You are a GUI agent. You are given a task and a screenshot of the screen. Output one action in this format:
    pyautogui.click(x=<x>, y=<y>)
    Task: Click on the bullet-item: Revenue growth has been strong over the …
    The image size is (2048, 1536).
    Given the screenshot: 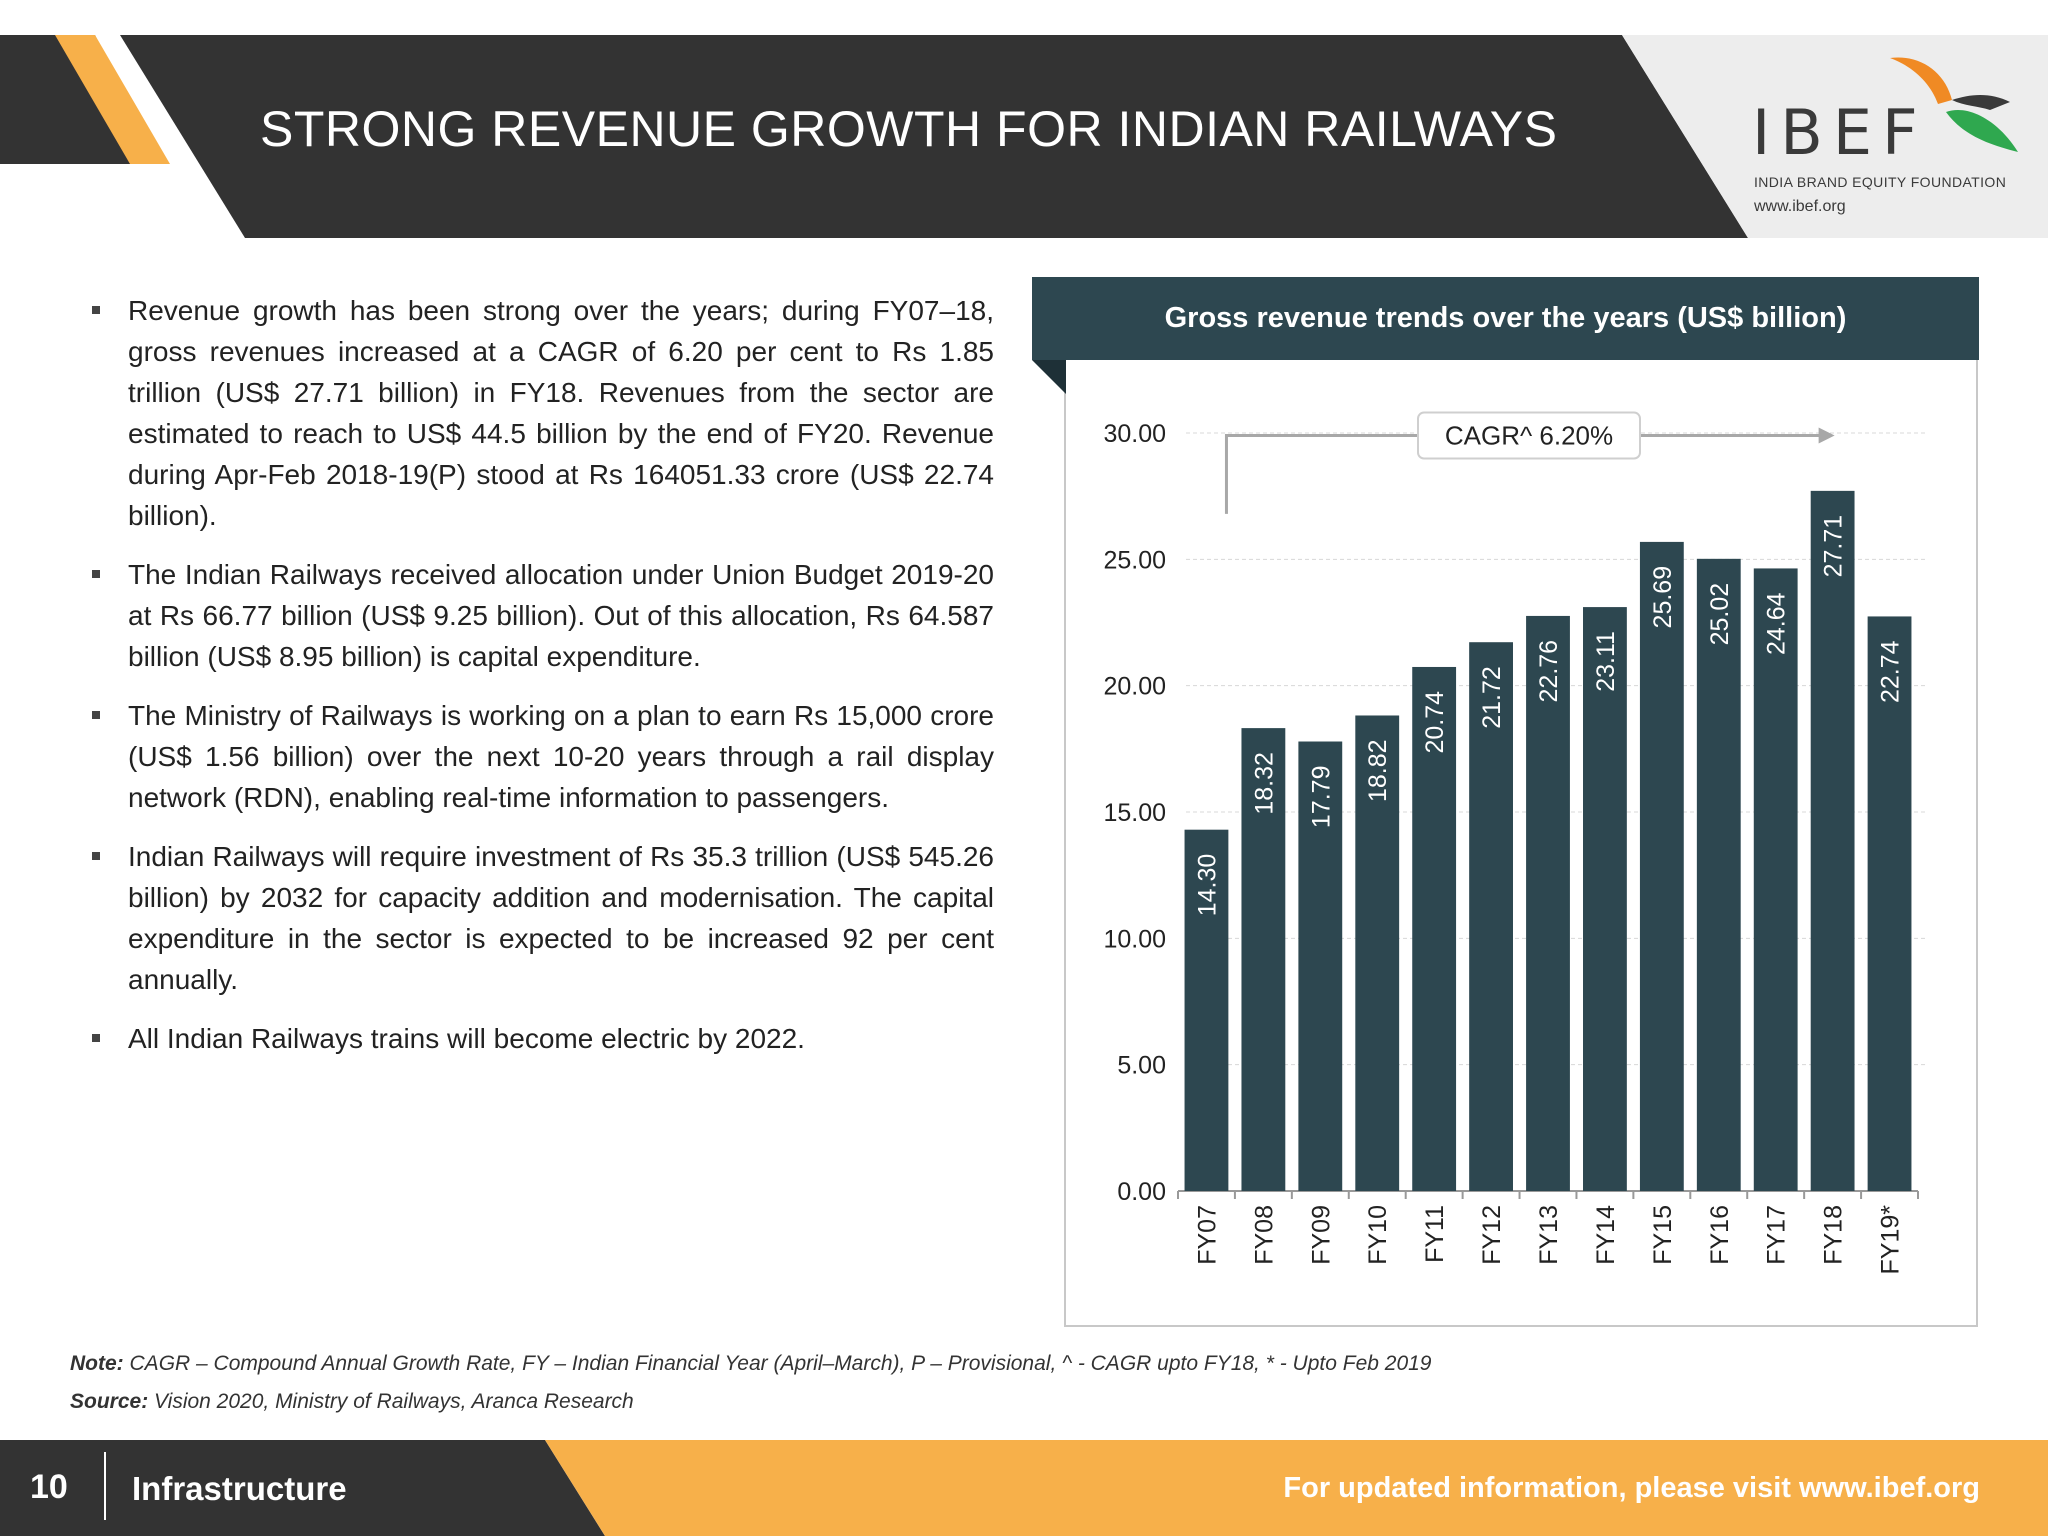 What is the action you would take?
    pyautogui.click(x=541, y=413)
    